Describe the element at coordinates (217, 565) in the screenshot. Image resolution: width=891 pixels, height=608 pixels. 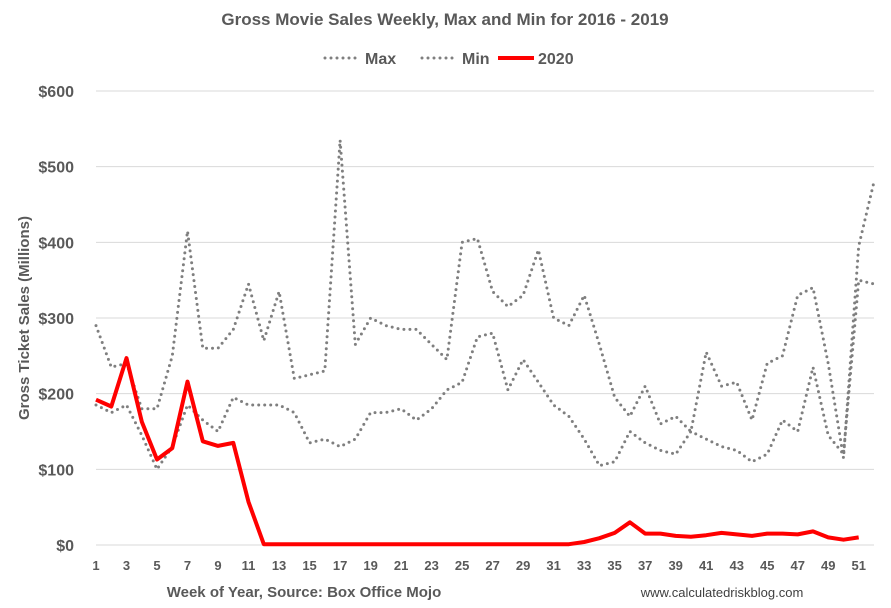
I see `x-tick-label: 9` at that location.